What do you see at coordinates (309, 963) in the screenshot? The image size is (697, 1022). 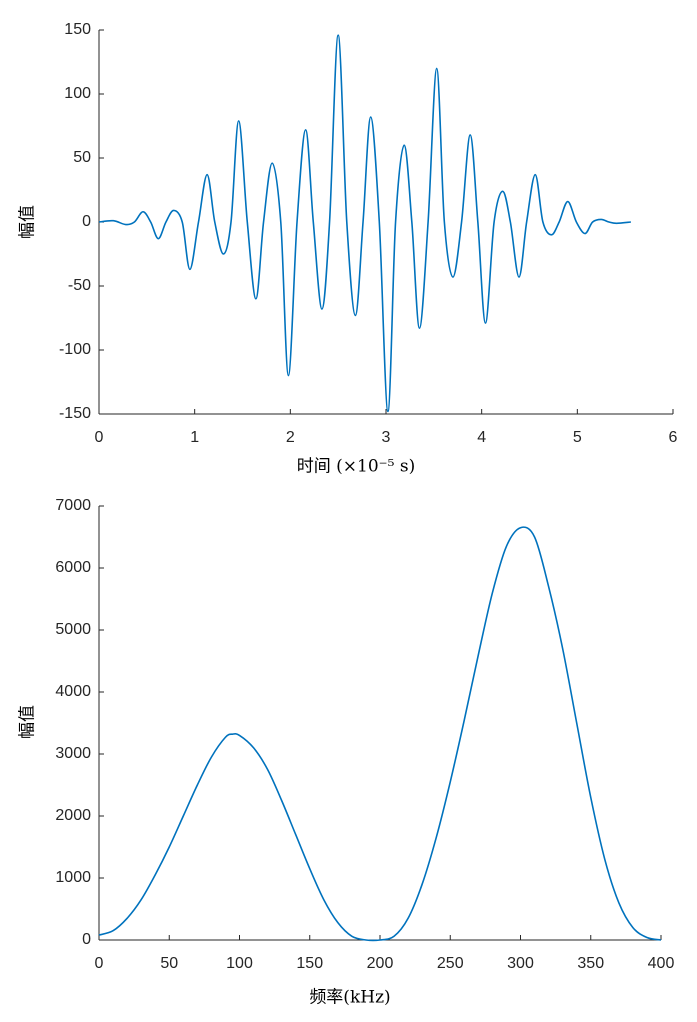 I see `x-tick-label: 150` at bounding box center [309, 963].